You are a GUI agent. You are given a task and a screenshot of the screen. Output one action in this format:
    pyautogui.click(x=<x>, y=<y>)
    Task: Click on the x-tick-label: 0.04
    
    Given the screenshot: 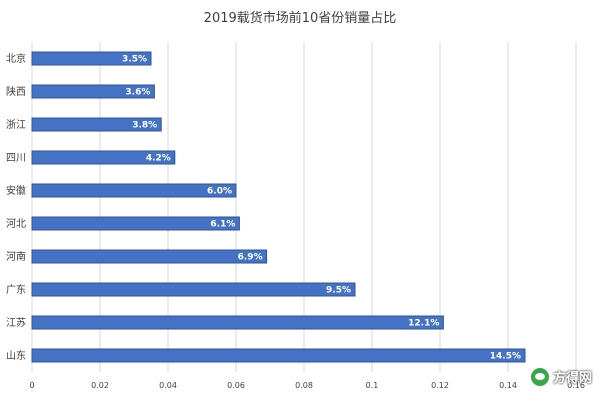 What is the action you would take?
    pyautogui.click(x=168, y=385)
    